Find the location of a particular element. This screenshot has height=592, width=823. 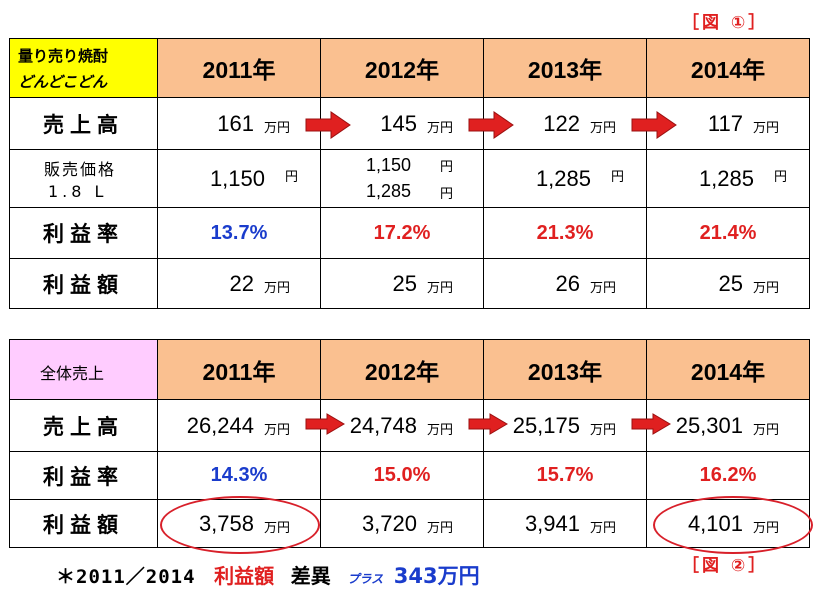

table-row: 利益率 14.3% 15.0% 15.7% 16.2% is located at coordinates (409, 475).